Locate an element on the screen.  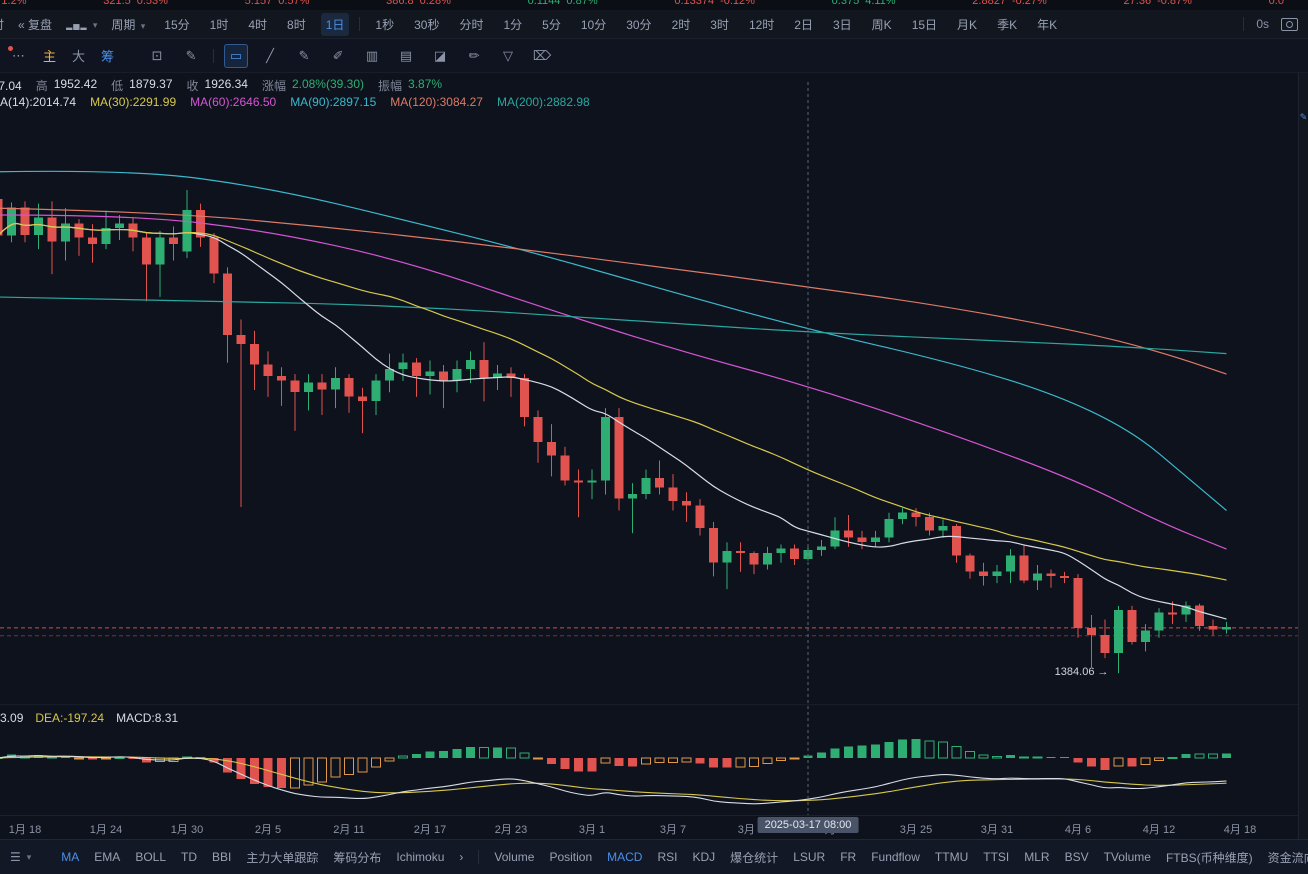
trash-icon: ⌦ is located at coordinates (542, 55).